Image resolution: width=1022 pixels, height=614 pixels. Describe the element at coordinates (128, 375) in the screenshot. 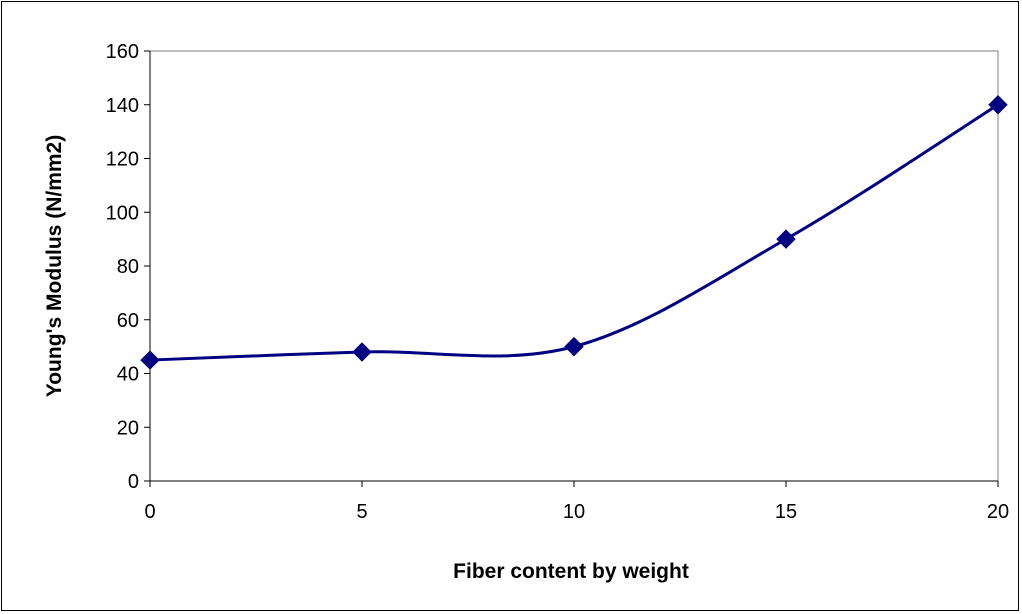

I see `y-tick-label: 40` at that location.